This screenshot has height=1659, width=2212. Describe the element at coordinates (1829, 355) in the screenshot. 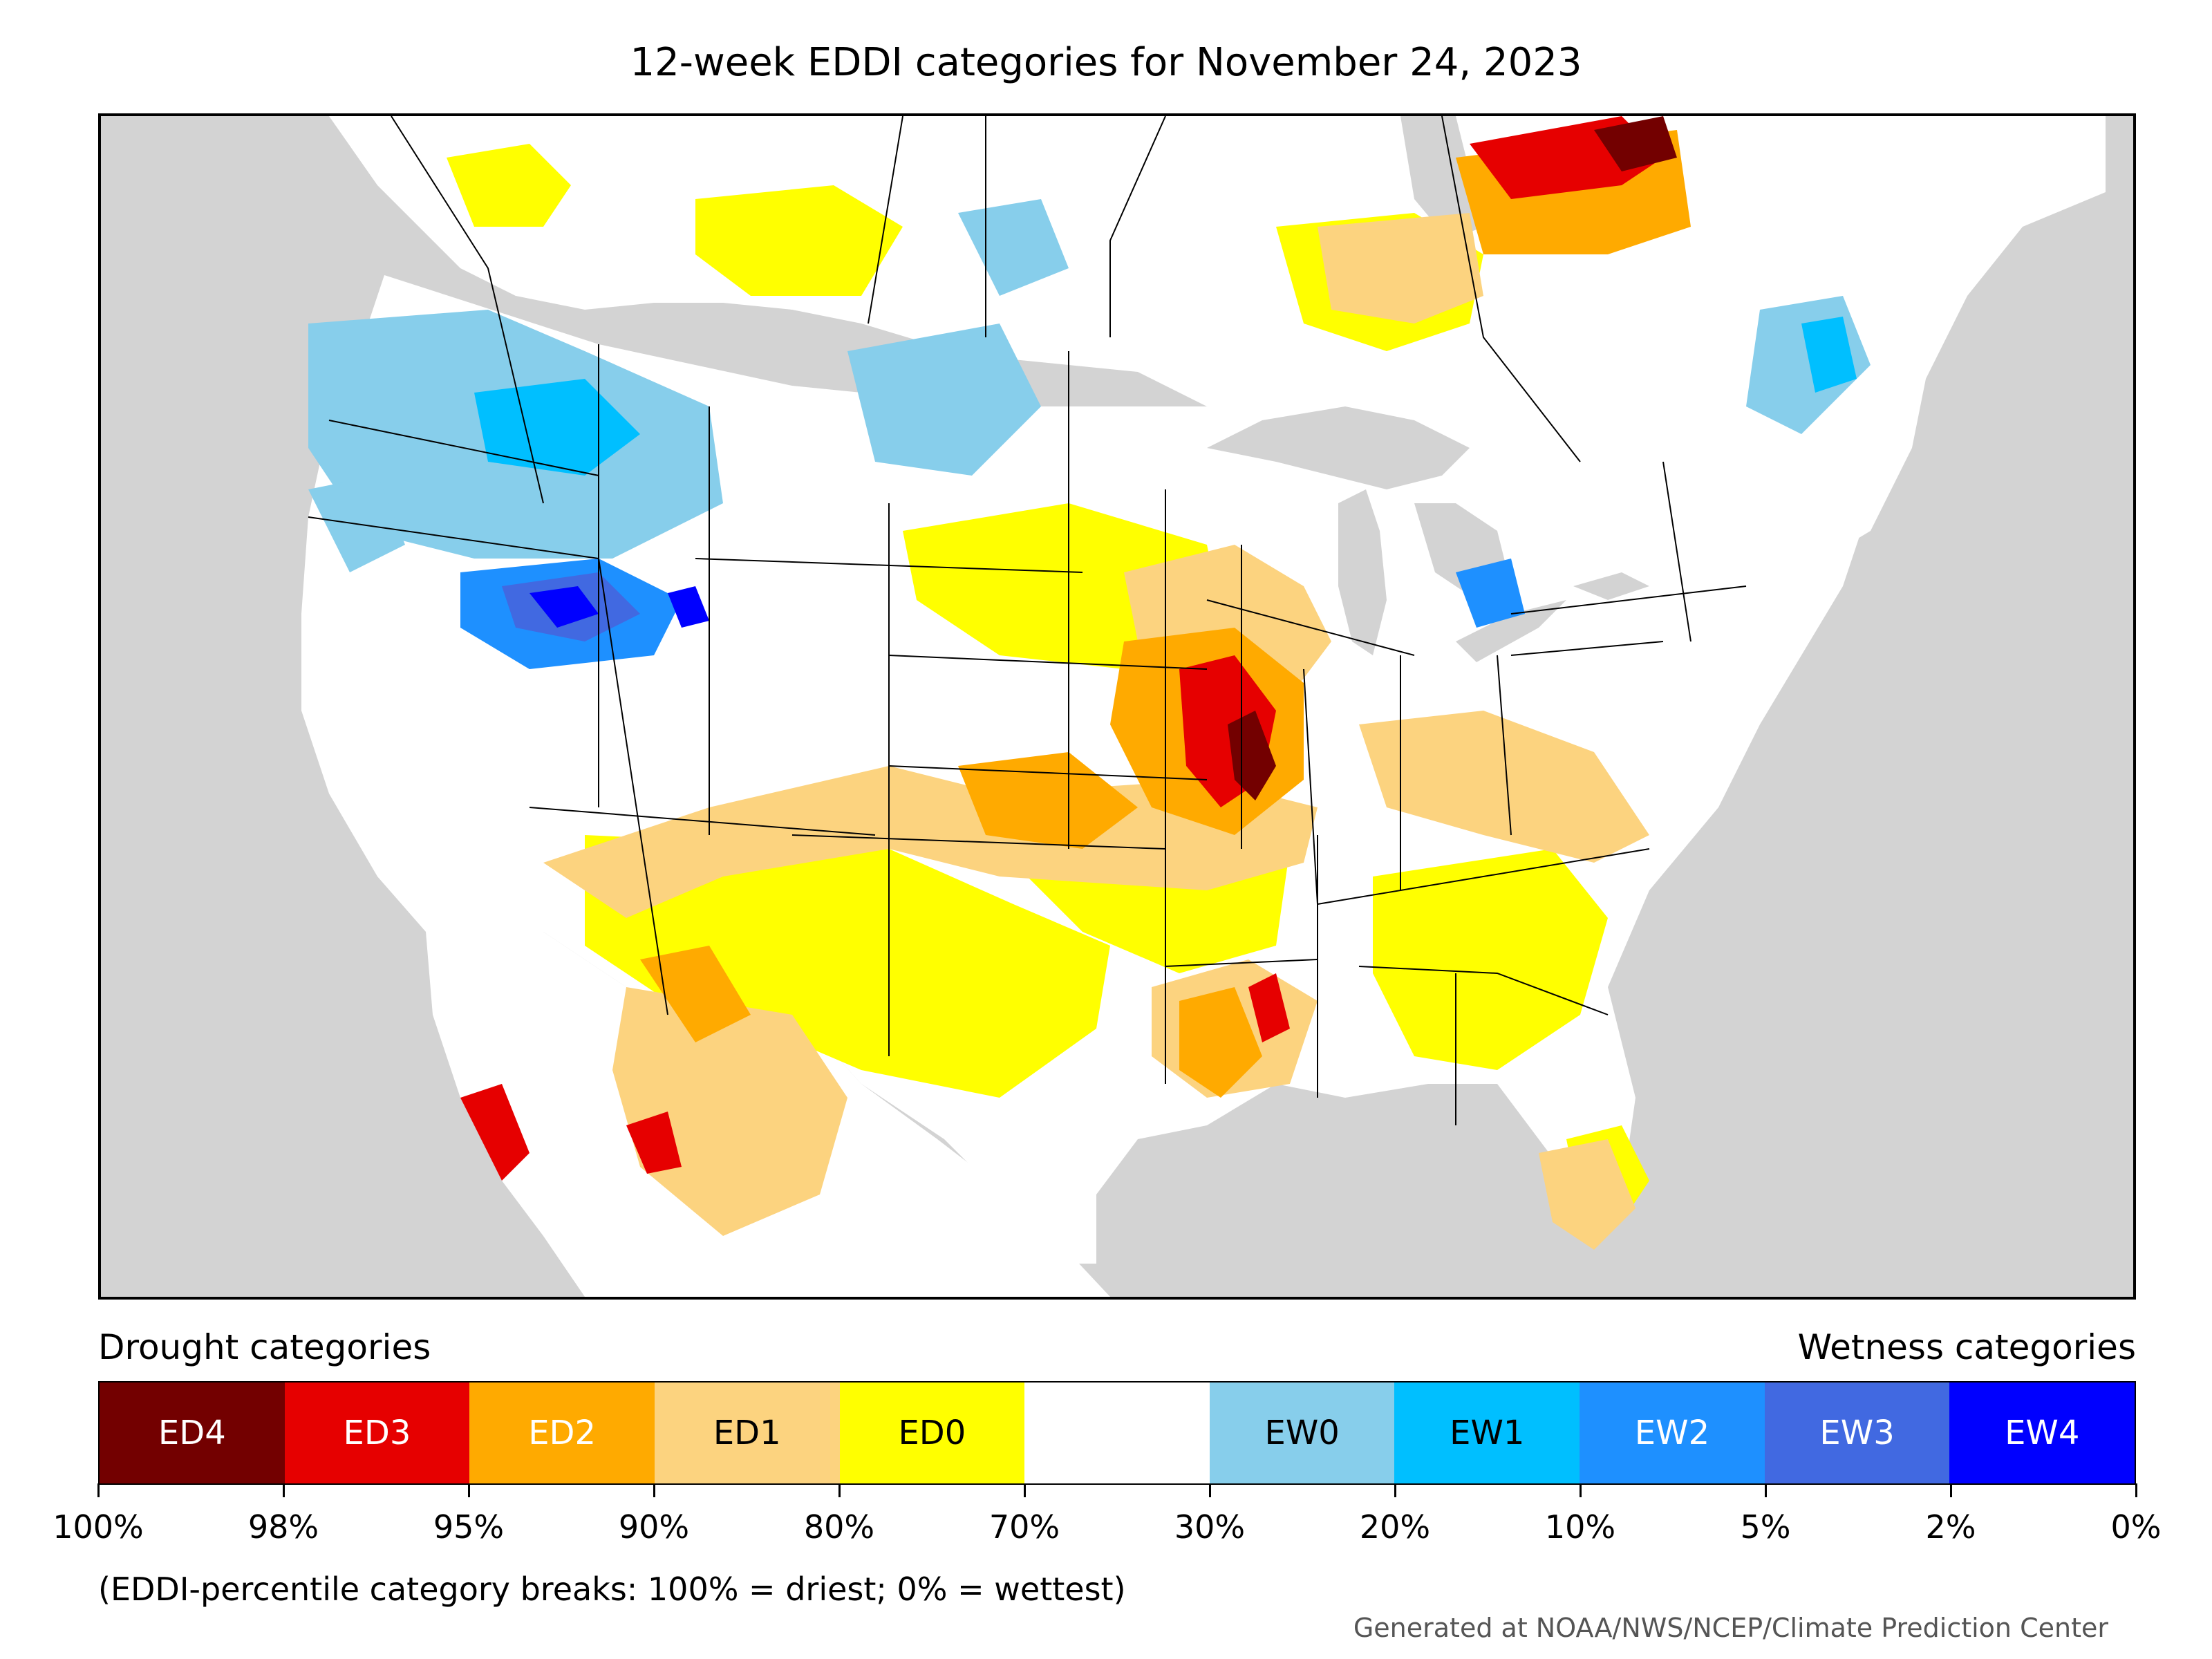

I see `ew1-region` at that location.